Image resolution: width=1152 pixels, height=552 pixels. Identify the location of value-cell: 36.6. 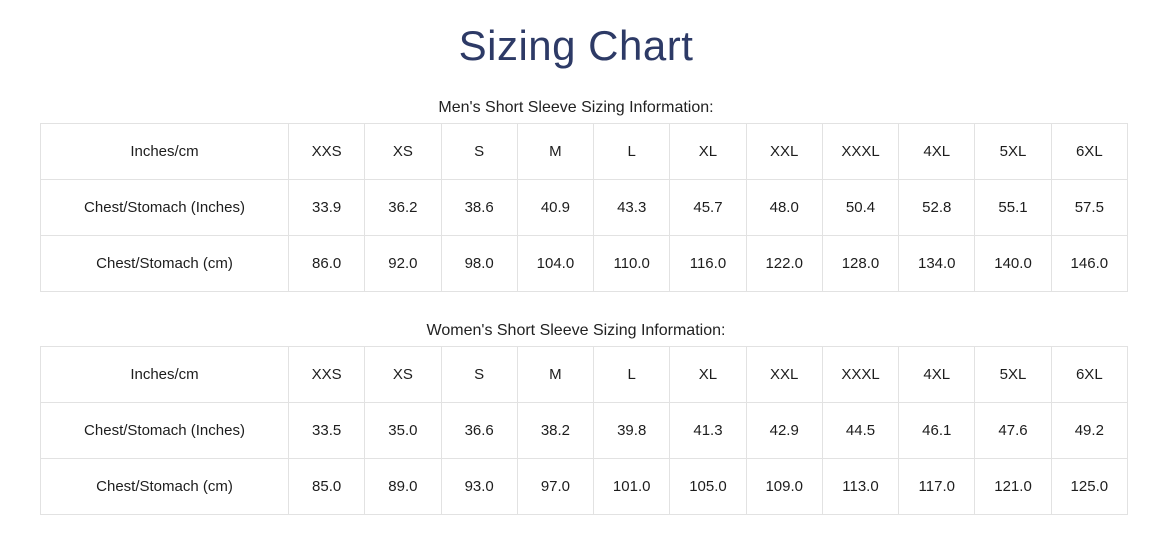
(479, 430).